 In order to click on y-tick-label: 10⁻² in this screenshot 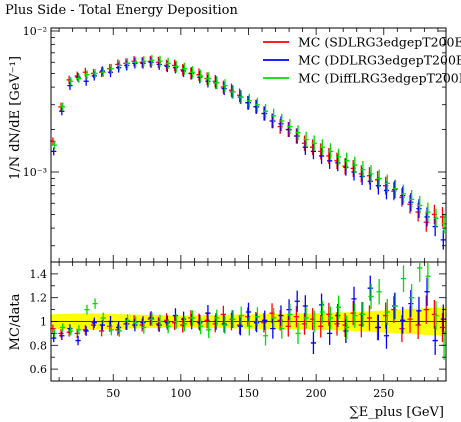, I will do `click(35, 31)`.